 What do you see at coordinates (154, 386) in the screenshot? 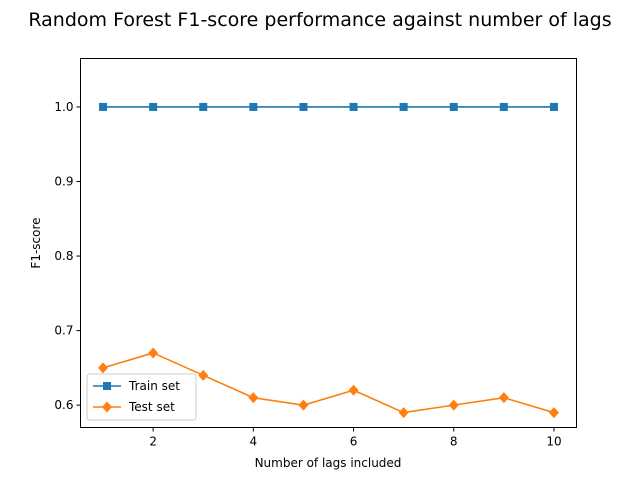
I see `legend-label: Train set` at bounding box center [154, 386].